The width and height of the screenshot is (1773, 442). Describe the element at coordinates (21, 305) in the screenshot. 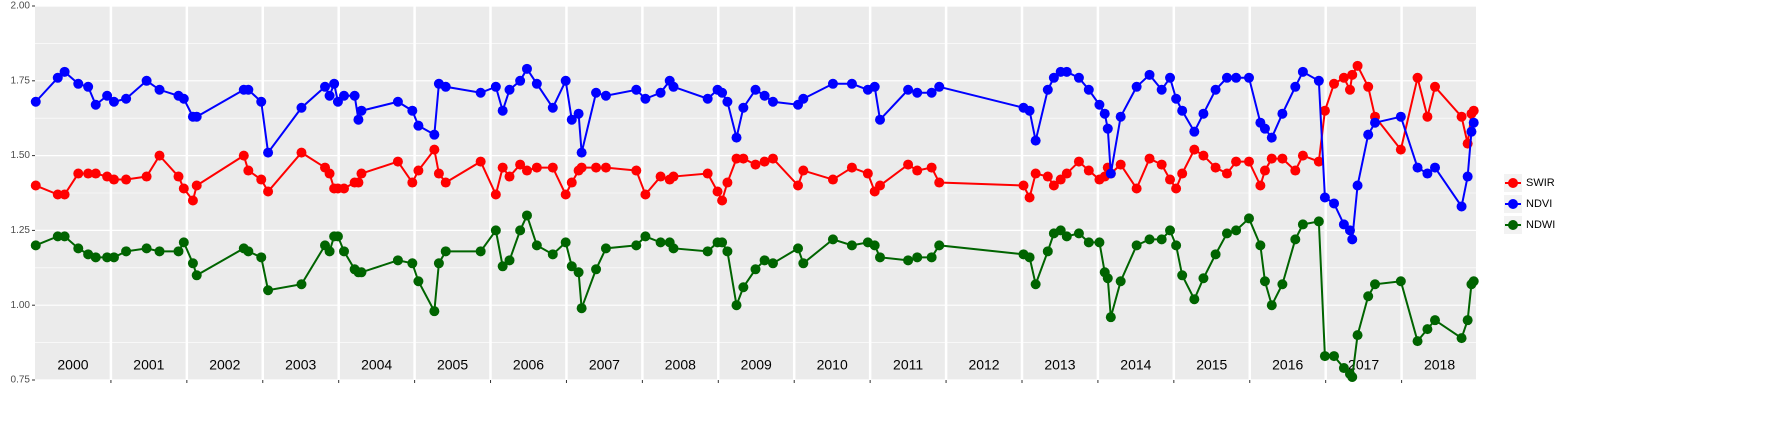

I see `y-tick-label: 1.00` at that location.